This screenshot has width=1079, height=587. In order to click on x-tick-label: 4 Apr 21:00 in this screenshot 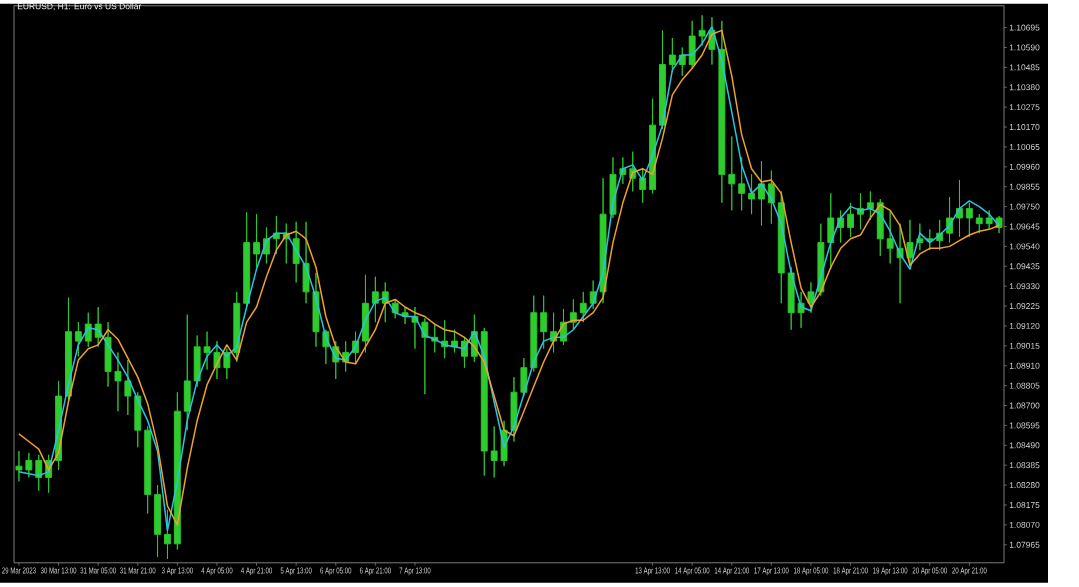, I will do `click(256, 571)`.